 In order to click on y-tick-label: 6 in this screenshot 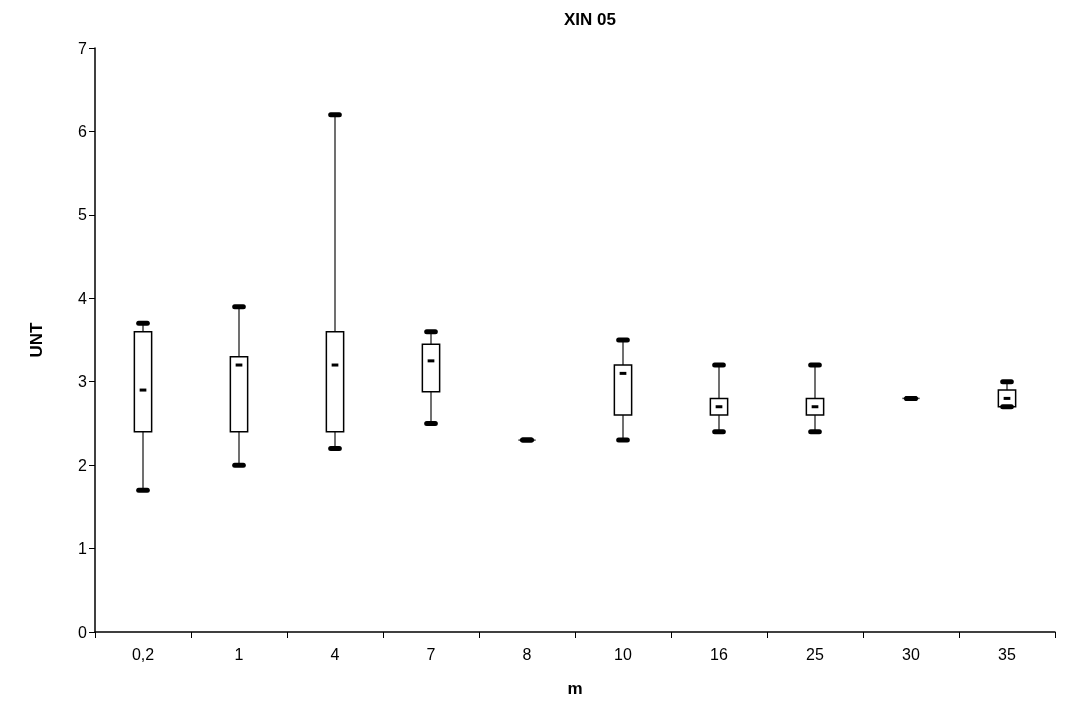, I will do `click(83, 131)`.